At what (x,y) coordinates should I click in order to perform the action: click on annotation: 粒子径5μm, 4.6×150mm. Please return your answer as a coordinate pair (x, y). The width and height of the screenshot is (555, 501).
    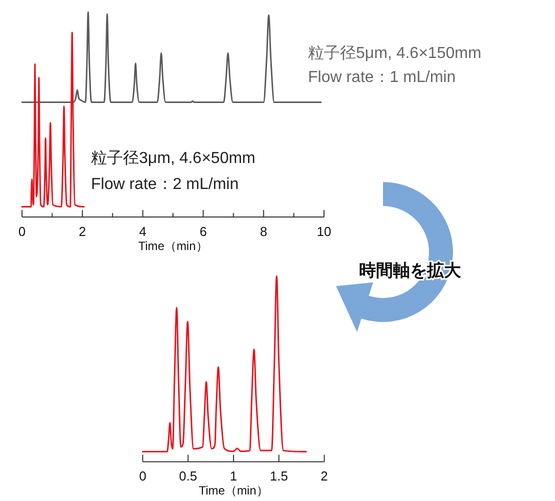
    Looking at the image, I should click on (395, 53).